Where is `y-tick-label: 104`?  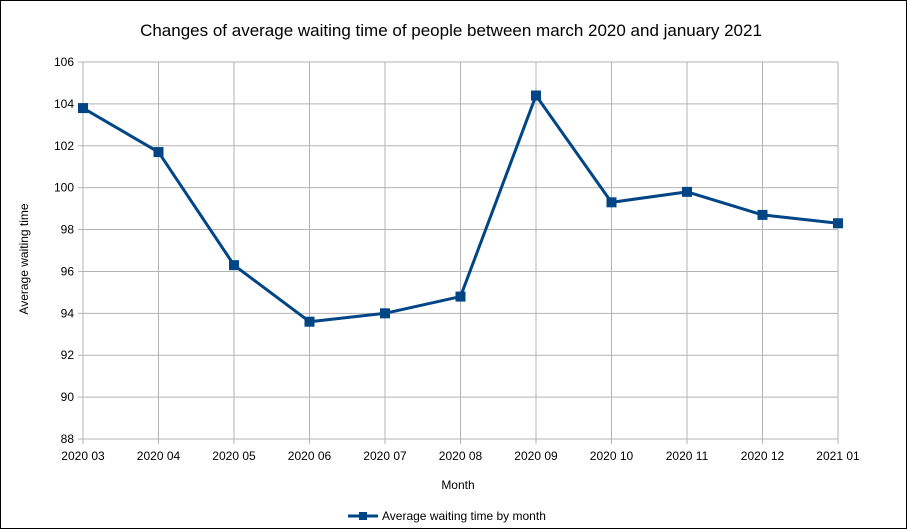
y-tick-label: 104 is located at coordinates (64, 104).